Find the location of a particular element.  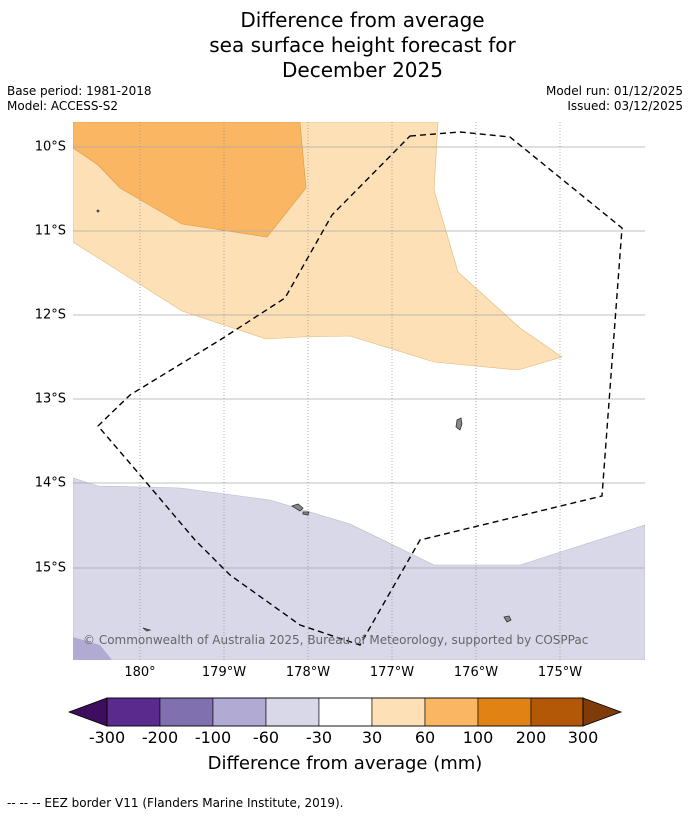

anomaly-region-neg60-neg100 is located at coordinates (92, 648).